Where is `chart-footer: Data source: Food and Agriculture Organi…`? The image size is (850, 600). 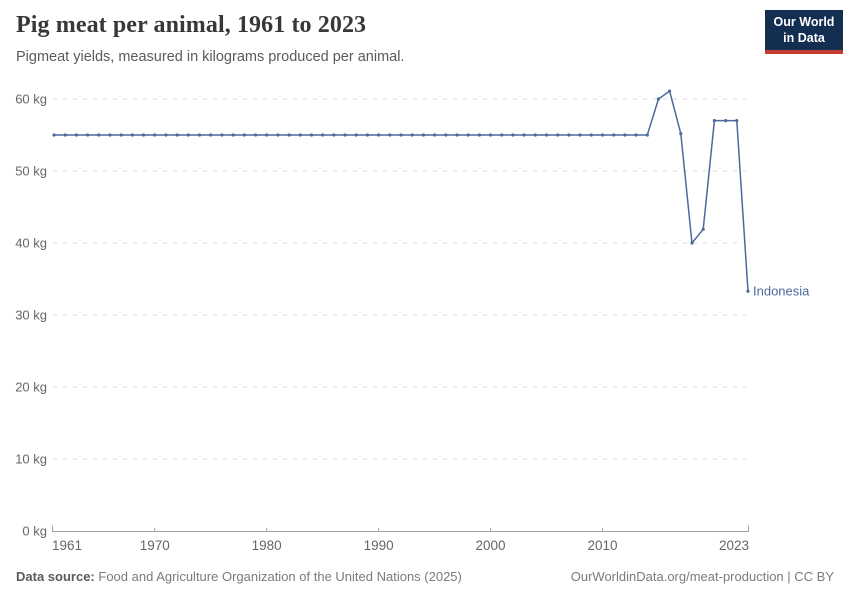
chart-footer: Data source: Food and Agriculture Organi… is located at coordinates (425, 576).